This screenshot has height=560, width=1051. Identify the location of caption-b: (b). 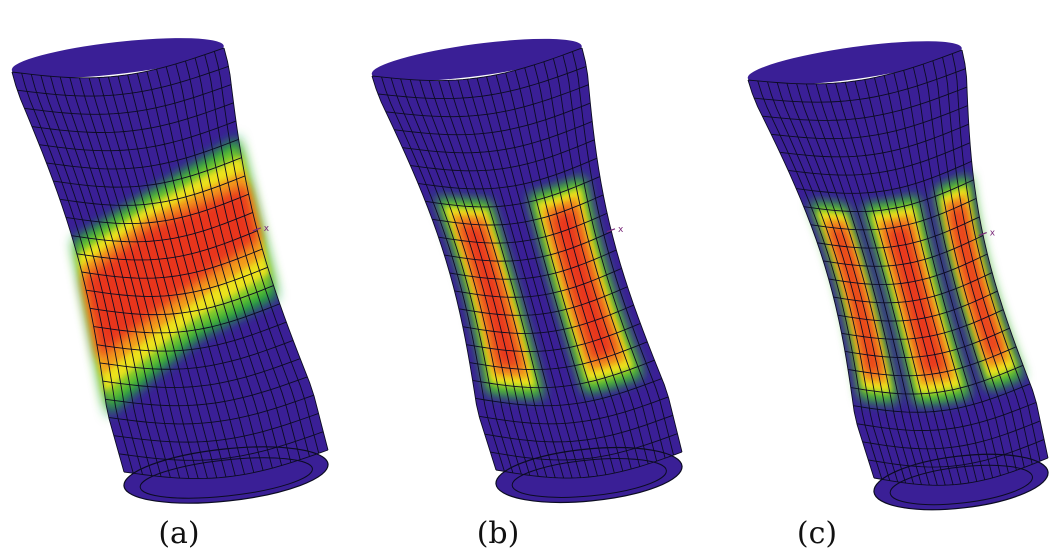
(498, 533).